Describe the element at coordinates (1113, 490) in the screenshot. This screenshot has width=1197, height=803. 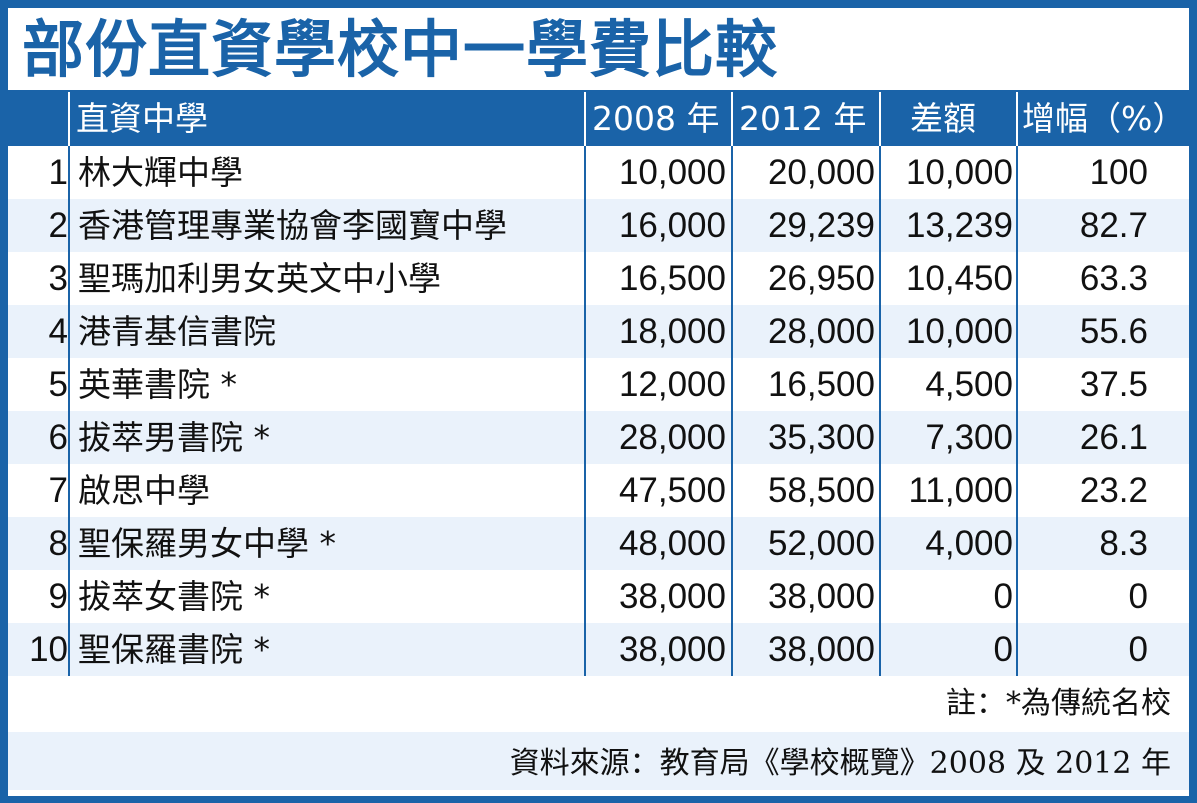
I see `increase-percent: 23.2` at that location.